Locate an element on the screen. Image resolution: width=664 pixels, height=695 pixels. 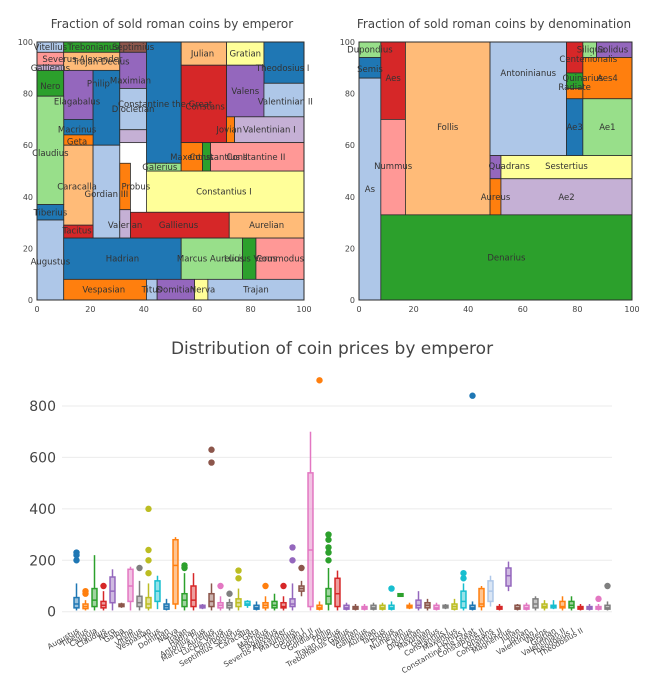
treemap-emperor-label: Vespasian is located at coordinates (103, 291).